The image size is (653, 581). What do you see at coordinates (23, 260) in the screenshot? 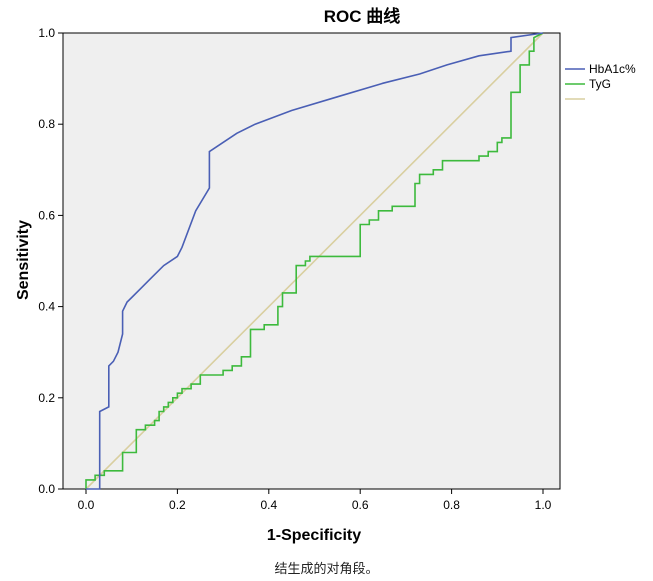
I see `y-axis-title: Sensitivity` at bounding box center [23, 260].